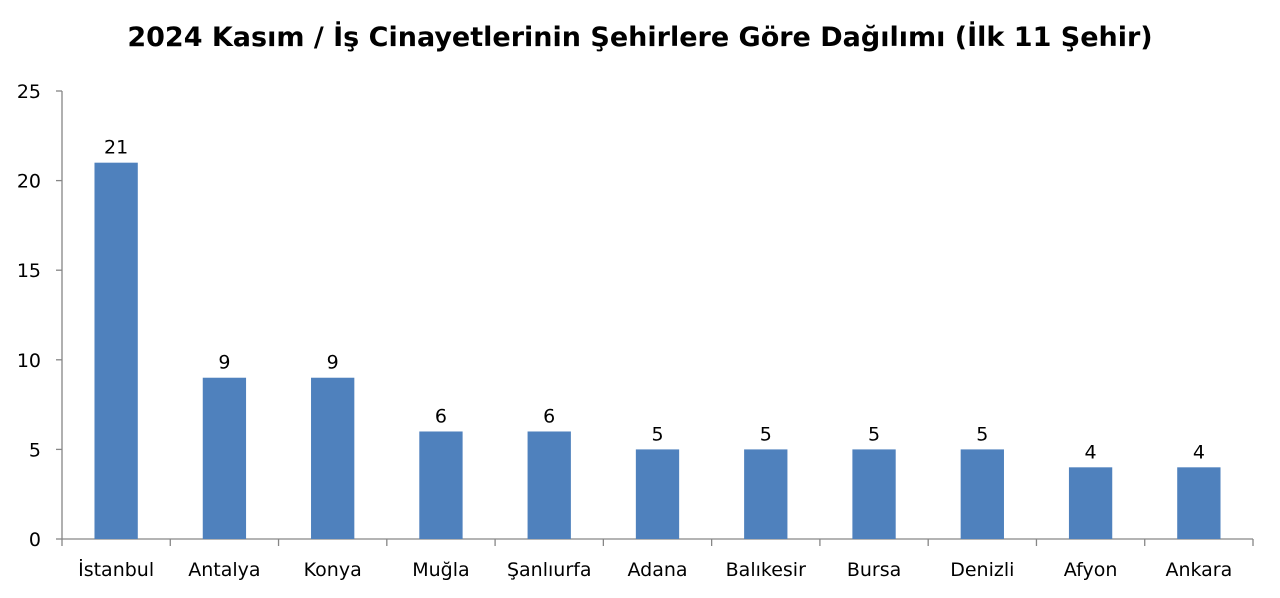 The image size is (1280, 598). I want to click on x-tick-label: Adana, so click(657, 570).